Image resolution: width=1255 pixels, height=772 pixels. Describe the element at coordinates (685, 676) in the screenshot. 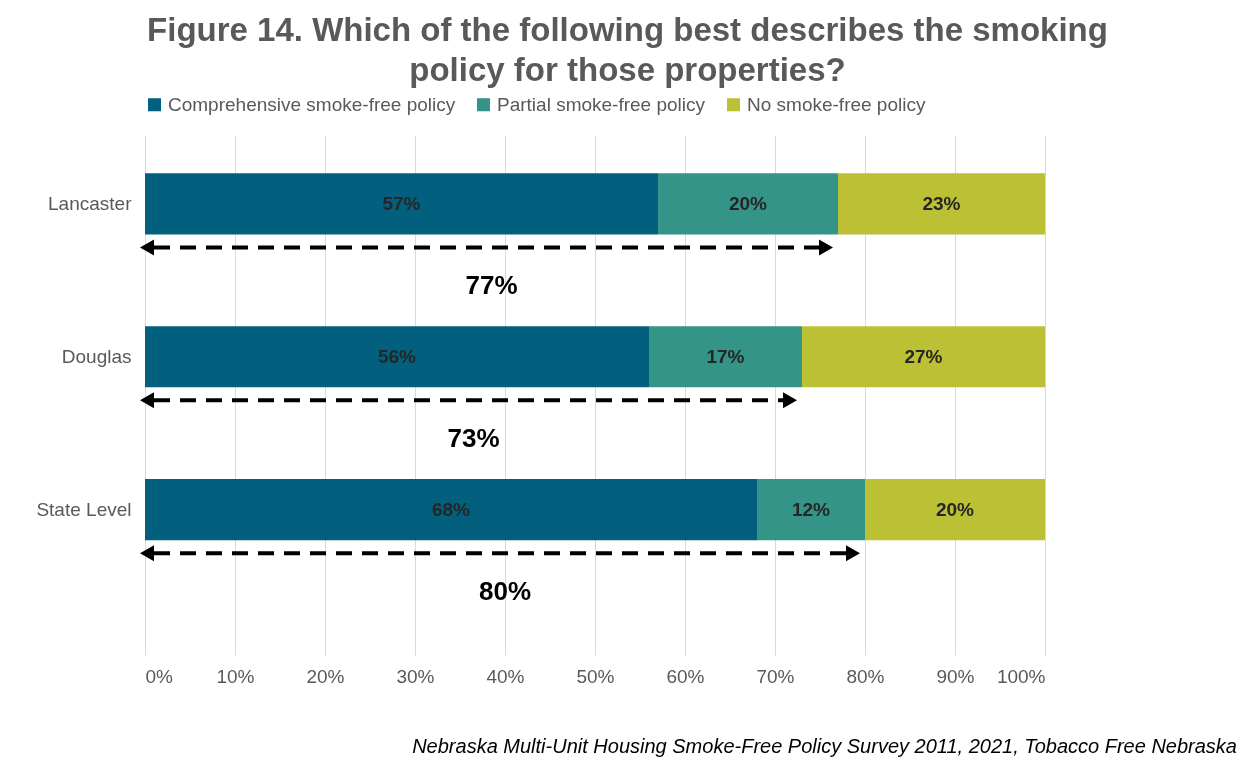

I see `x-tick-label: 60%` at that location.